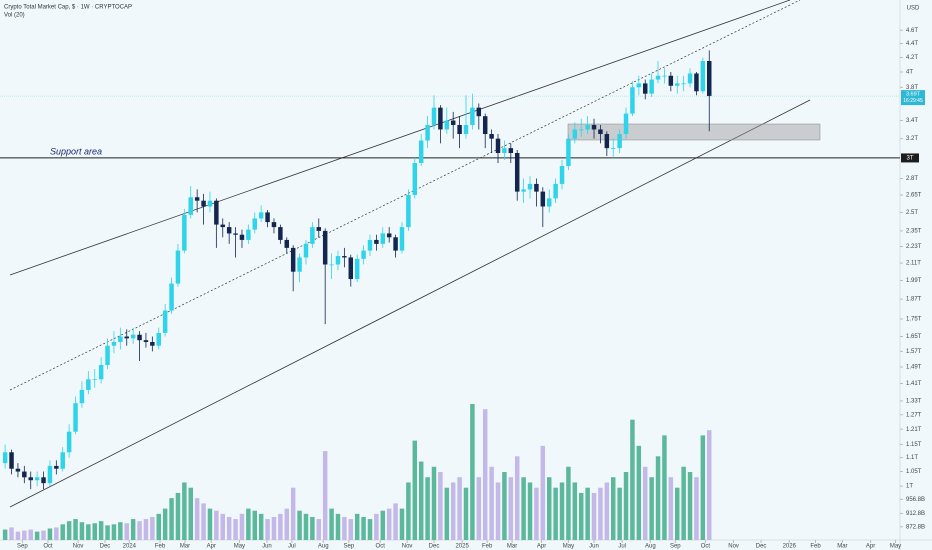  What do you see at coordinates (594, 547) in the screenshot?
I see `x-tick-label: Jun` at bounding box center [594, 547].